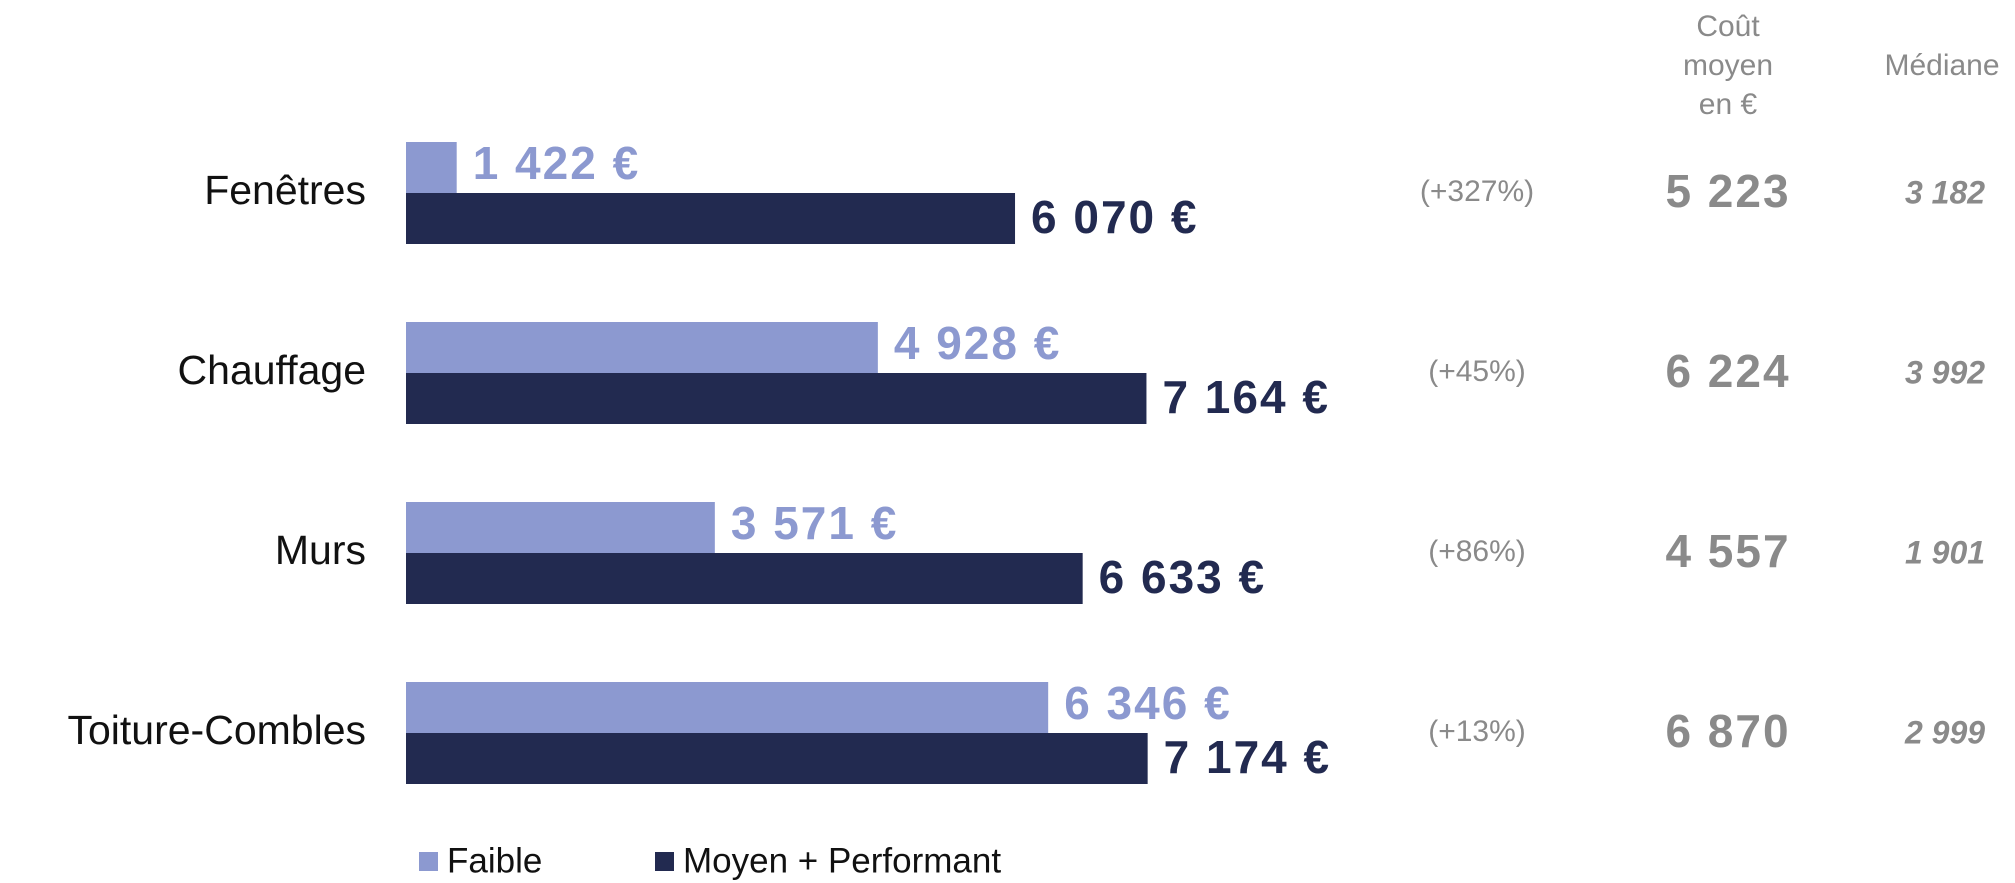  I want to click on value-label: 3 571 €, so click(814, 523).